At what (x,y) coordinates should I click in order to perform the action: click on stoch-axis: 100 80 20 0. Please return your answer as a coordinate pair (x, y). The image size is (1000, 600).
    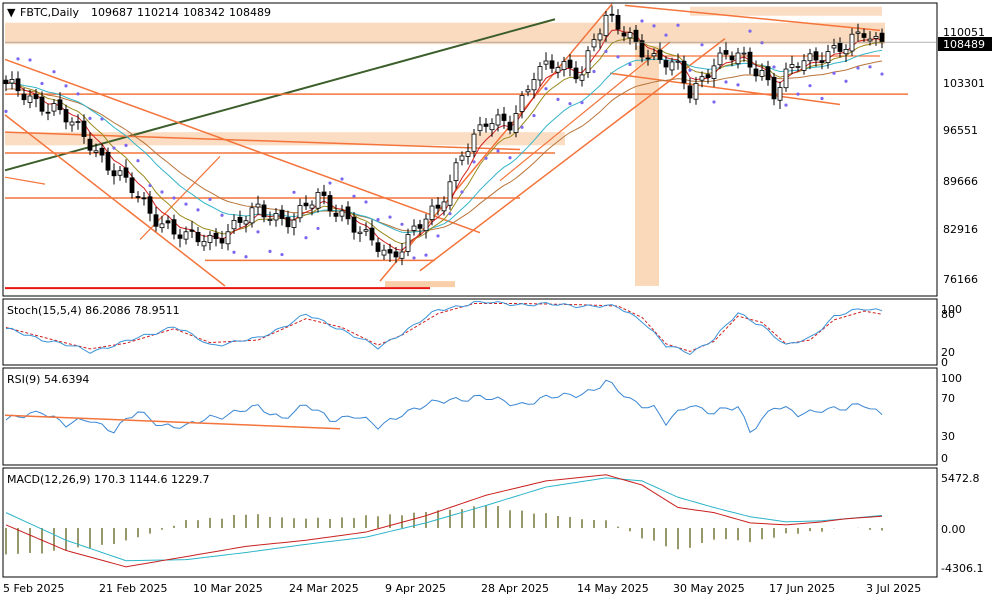
    Looking at the image, I should click on (951, 336).